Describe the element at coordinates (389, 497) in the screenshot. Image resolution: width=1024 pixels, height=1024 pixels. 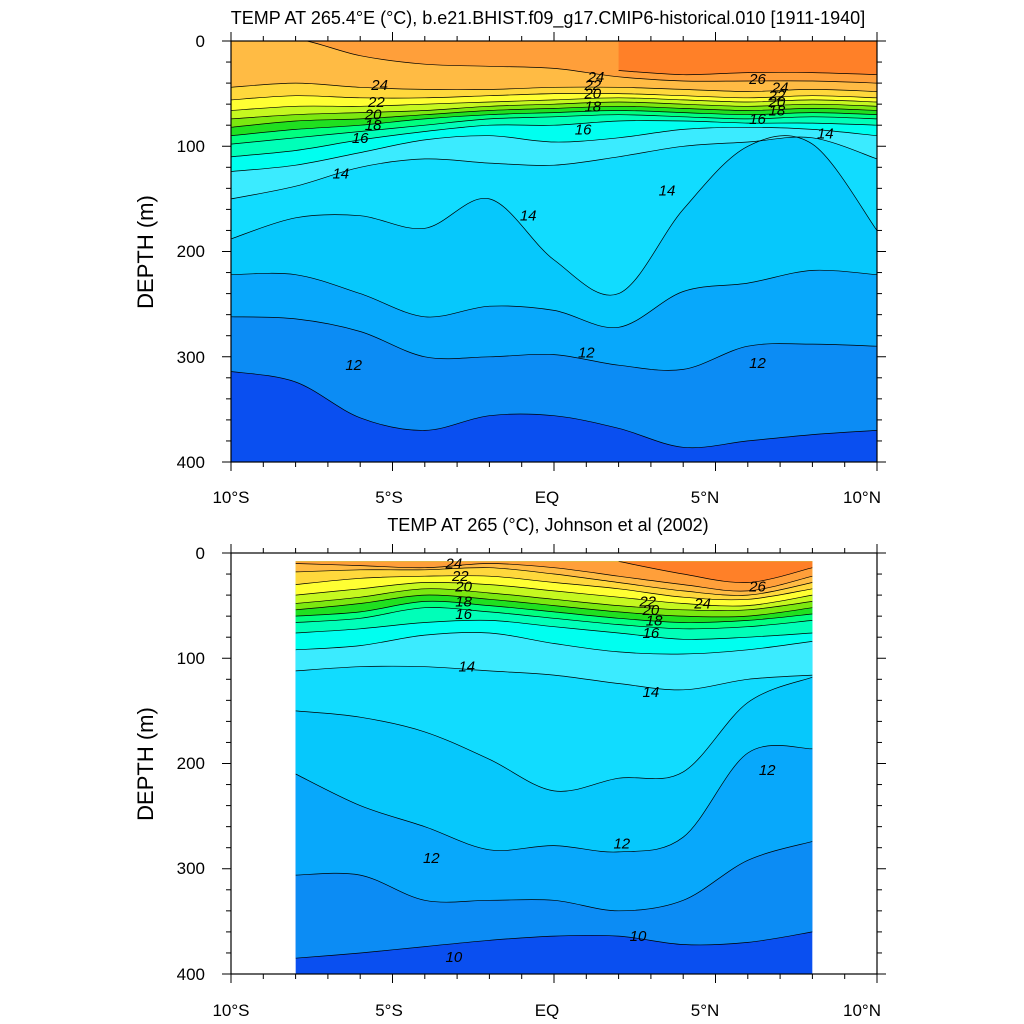
I see `x-tick-label: 5°S` at that location.